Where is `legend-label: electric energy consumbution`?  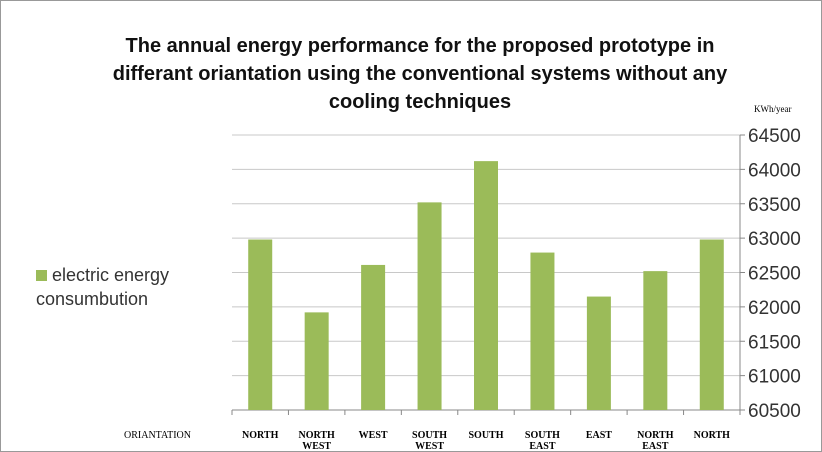
legend-label: electric energy consumbution is located at coordinates (103, 287).